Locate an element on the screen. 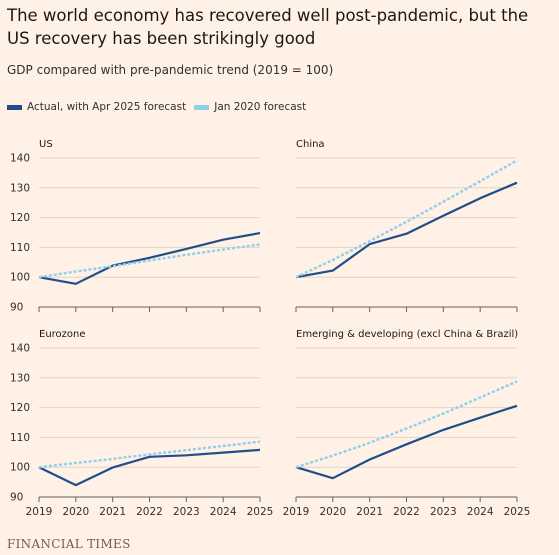 This screenshot has width=559, height=555. legend-label-actual: Actual, with Apr 2025 forecast is located at coordinates (107, 107).